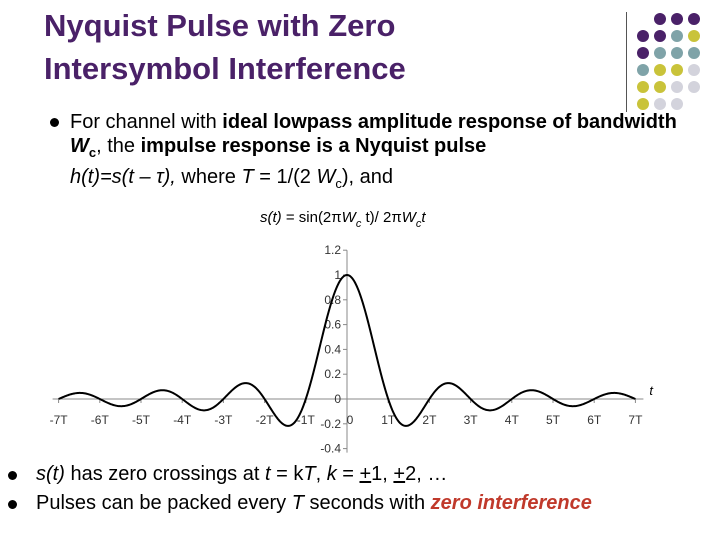  What do you see at coordinates (169, 177) in the screenshot?
I see `text-italic: ),` at bounding box center [169, 177].